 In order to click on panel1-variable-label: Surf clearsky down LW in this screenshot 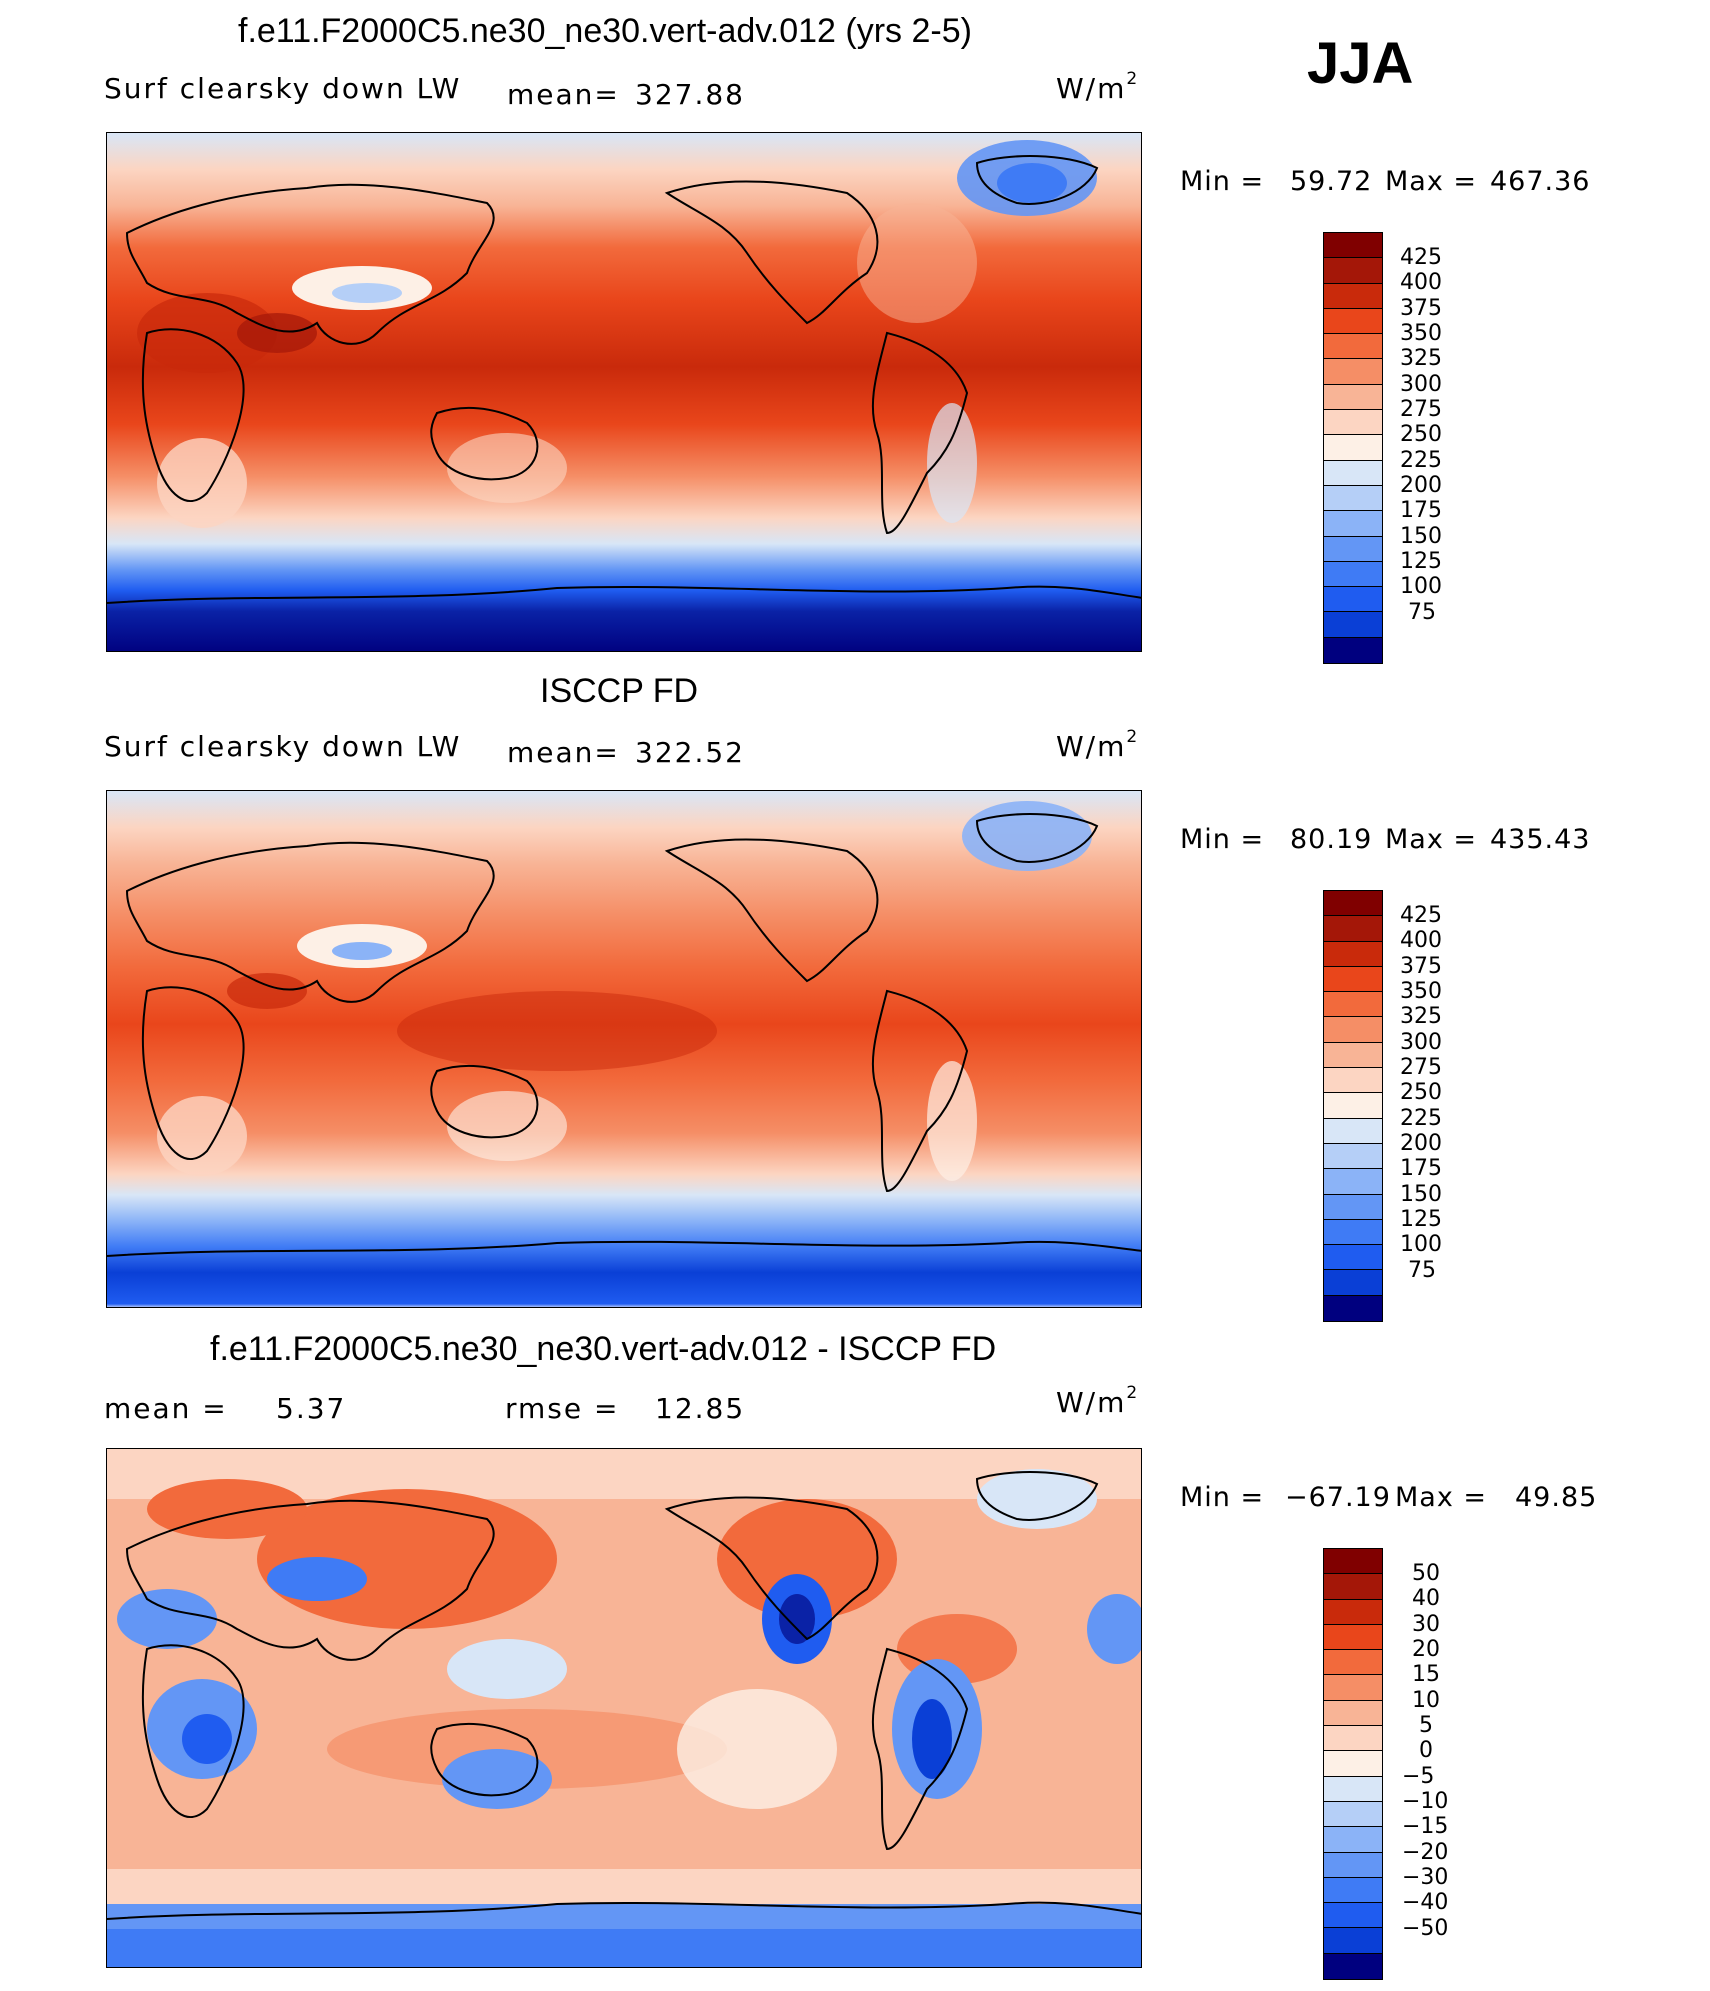, I will do `click(283, 88)`.